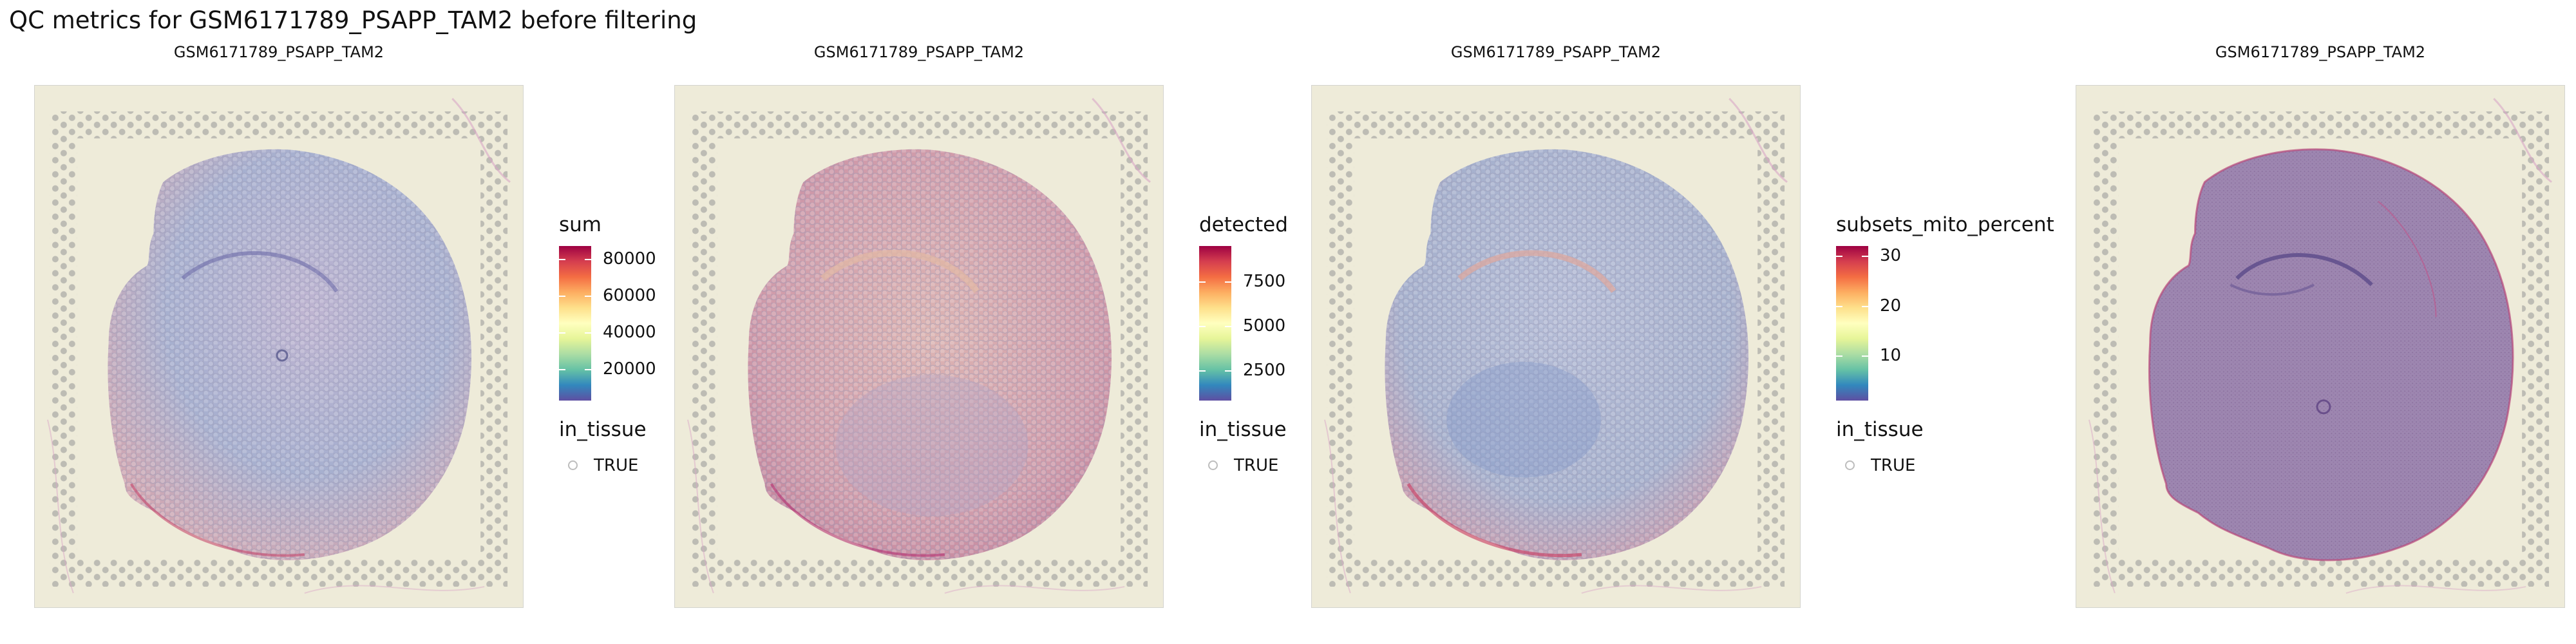 This screenshot has width=2576, height=644. I want to click on colorbar-tick-label: 80000, so click(629, 259).